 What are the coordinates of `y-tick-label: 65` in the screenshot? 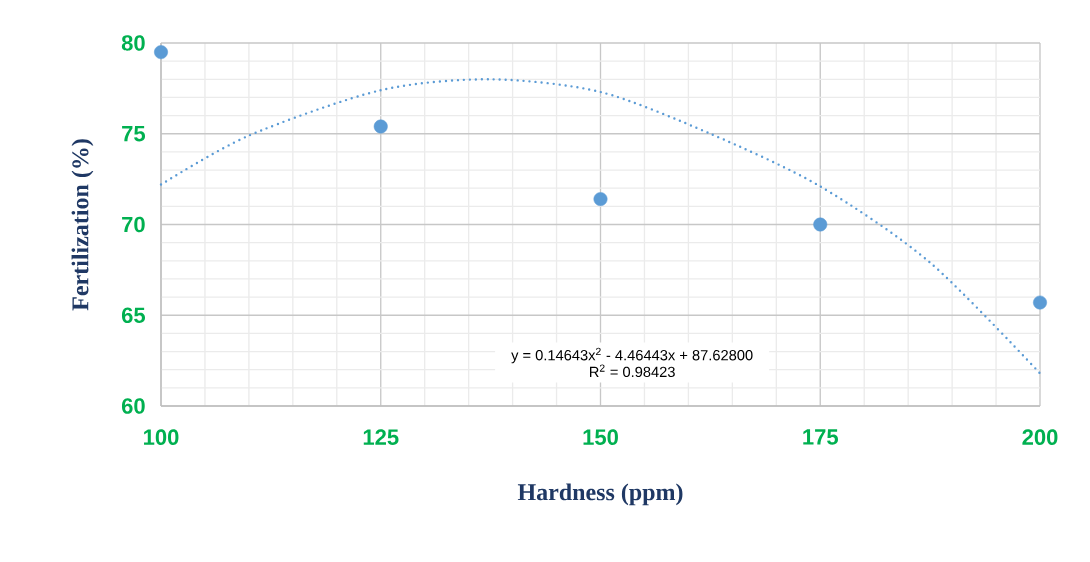 It's located at (133, 315).